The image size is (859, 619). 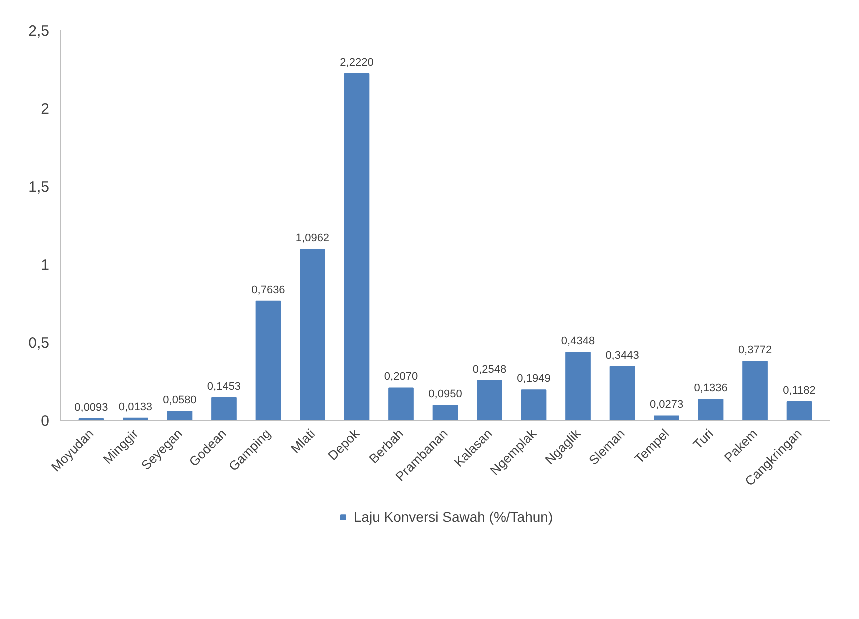 I want to click on x-tick-label: Turi, so click(x=703, y=439).